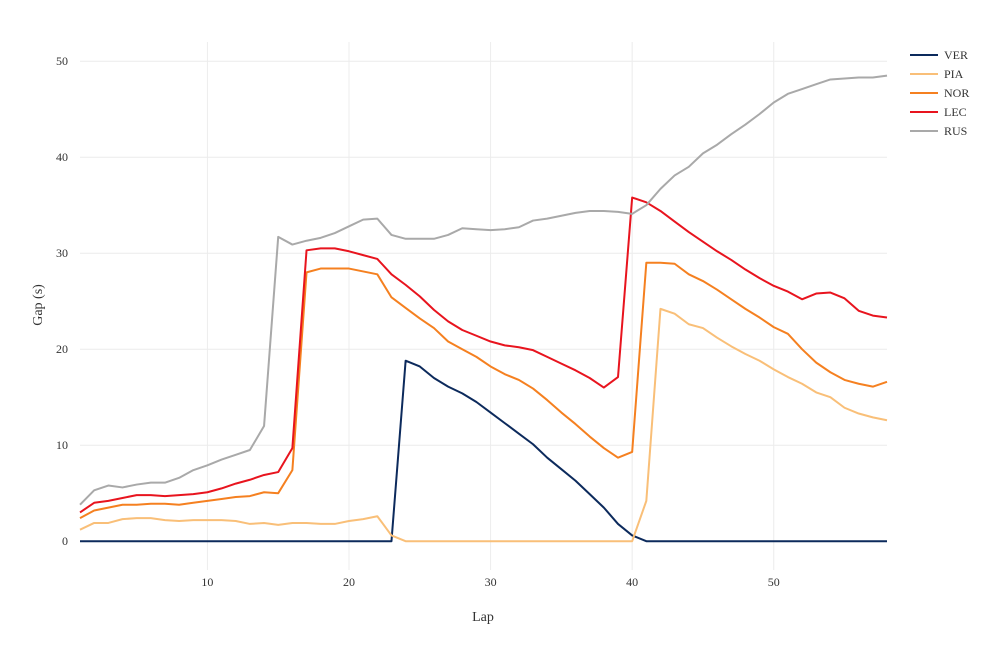  I want to click on legend-label-nor: NOR, so click(956, 93).